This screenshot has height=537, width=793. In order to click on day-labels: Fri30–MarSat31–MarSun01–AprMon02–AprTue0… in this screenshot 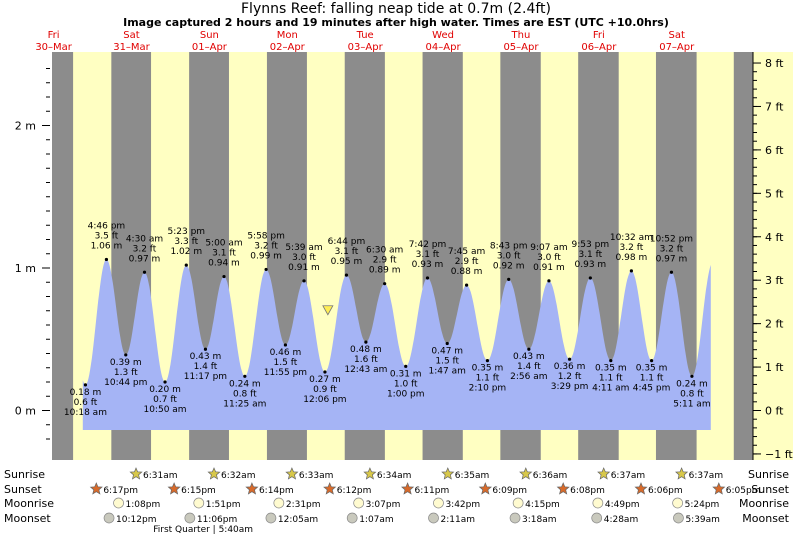, I will do `click(365, 41)`.